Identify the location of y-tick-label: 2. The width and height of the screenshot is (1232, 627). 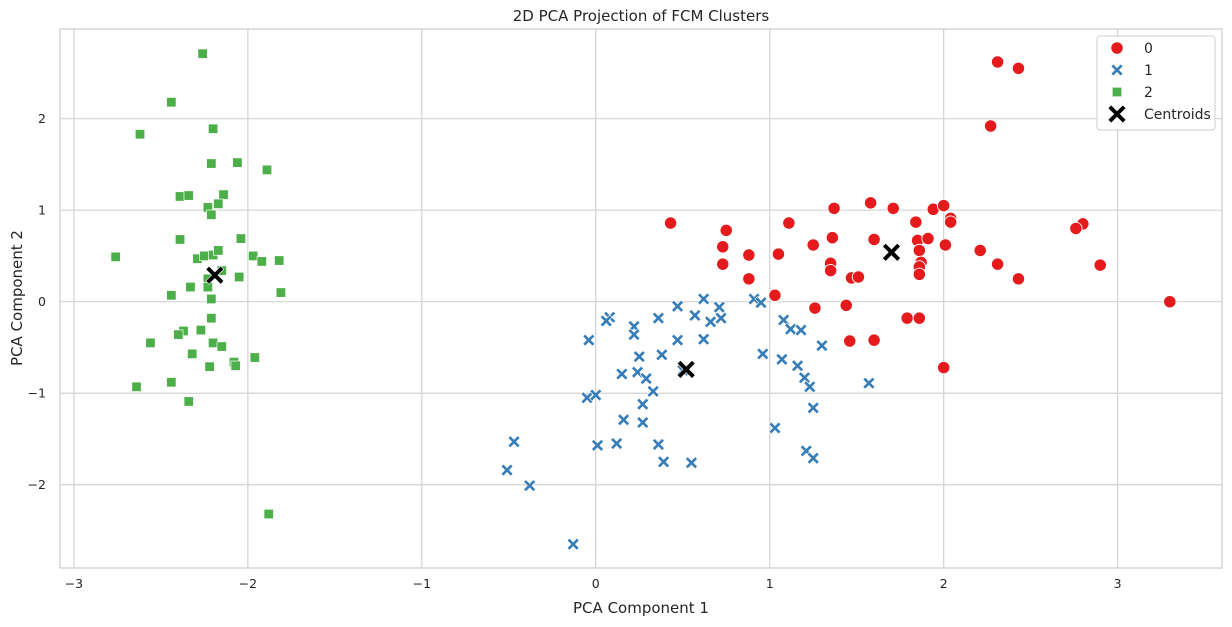
(42, 118).